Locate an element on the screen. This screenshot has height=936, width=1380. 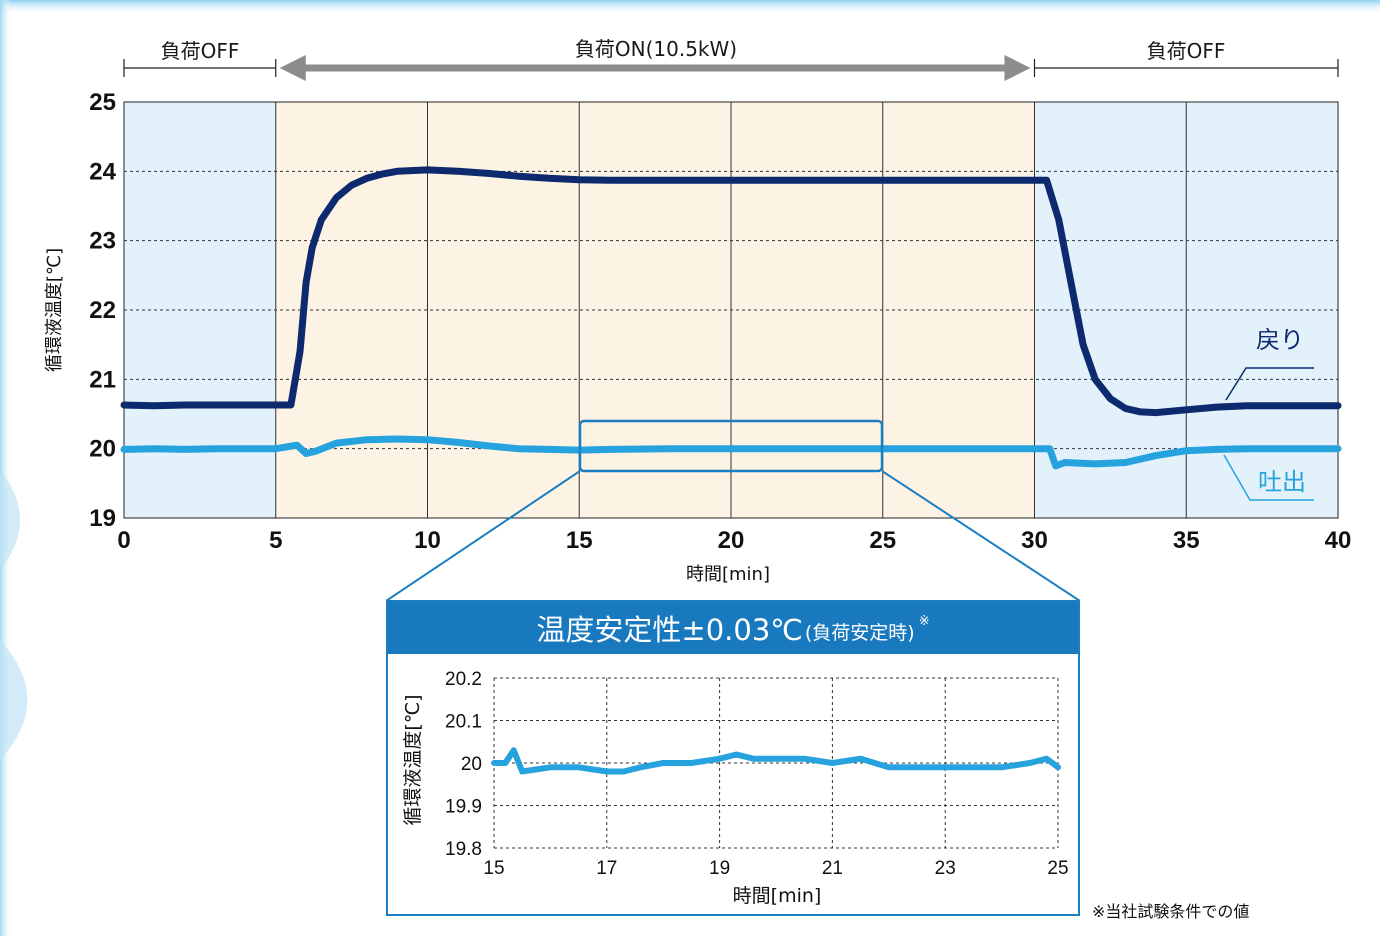
zoom-callout is located at coordinates (733, 509).